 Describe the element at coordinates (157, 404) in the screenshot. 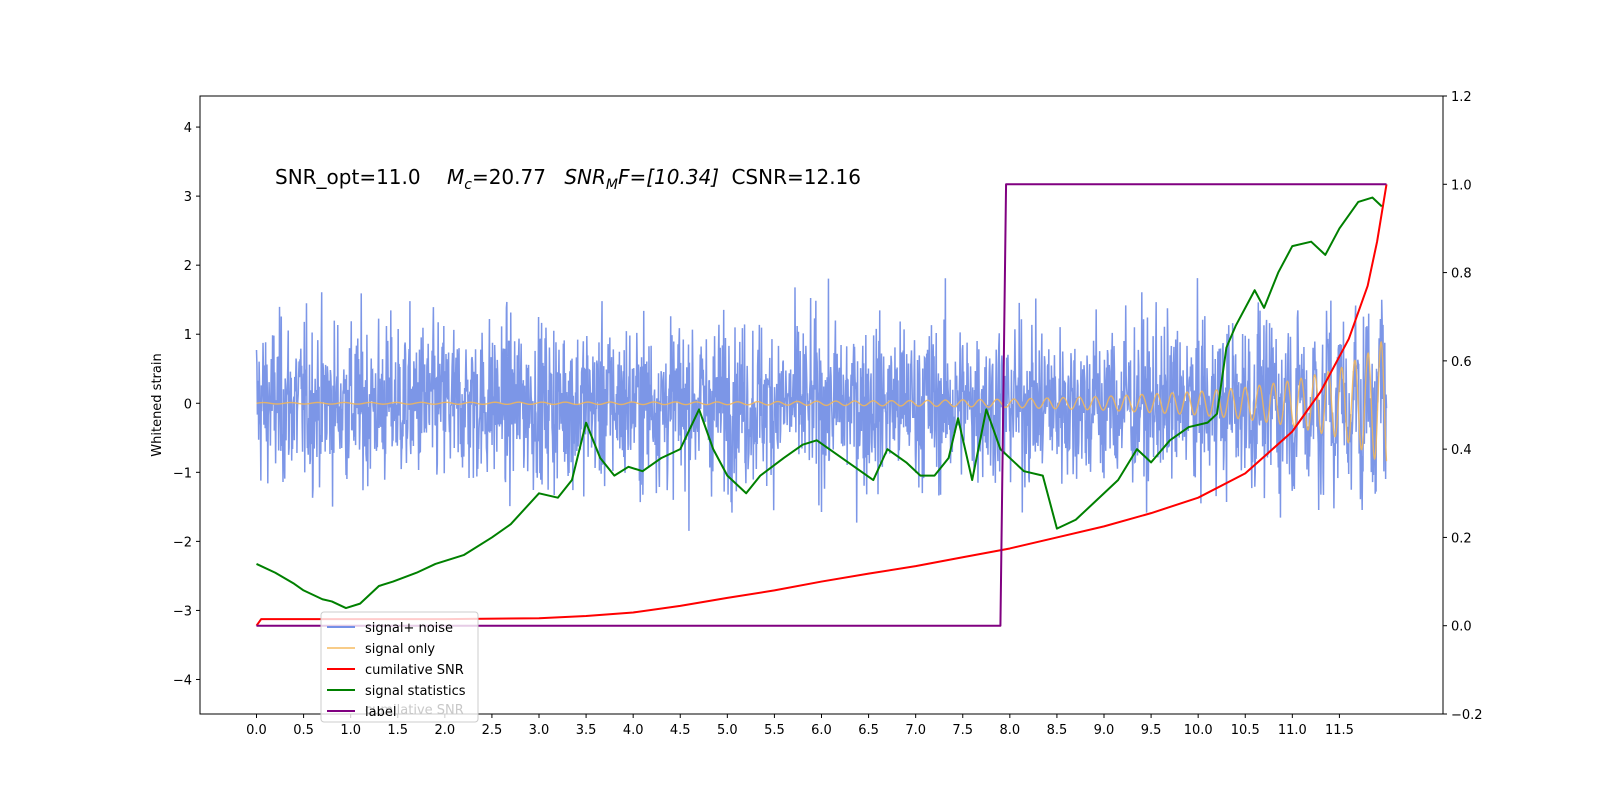

I see `y-axis-label: Whitened strain` at that location.